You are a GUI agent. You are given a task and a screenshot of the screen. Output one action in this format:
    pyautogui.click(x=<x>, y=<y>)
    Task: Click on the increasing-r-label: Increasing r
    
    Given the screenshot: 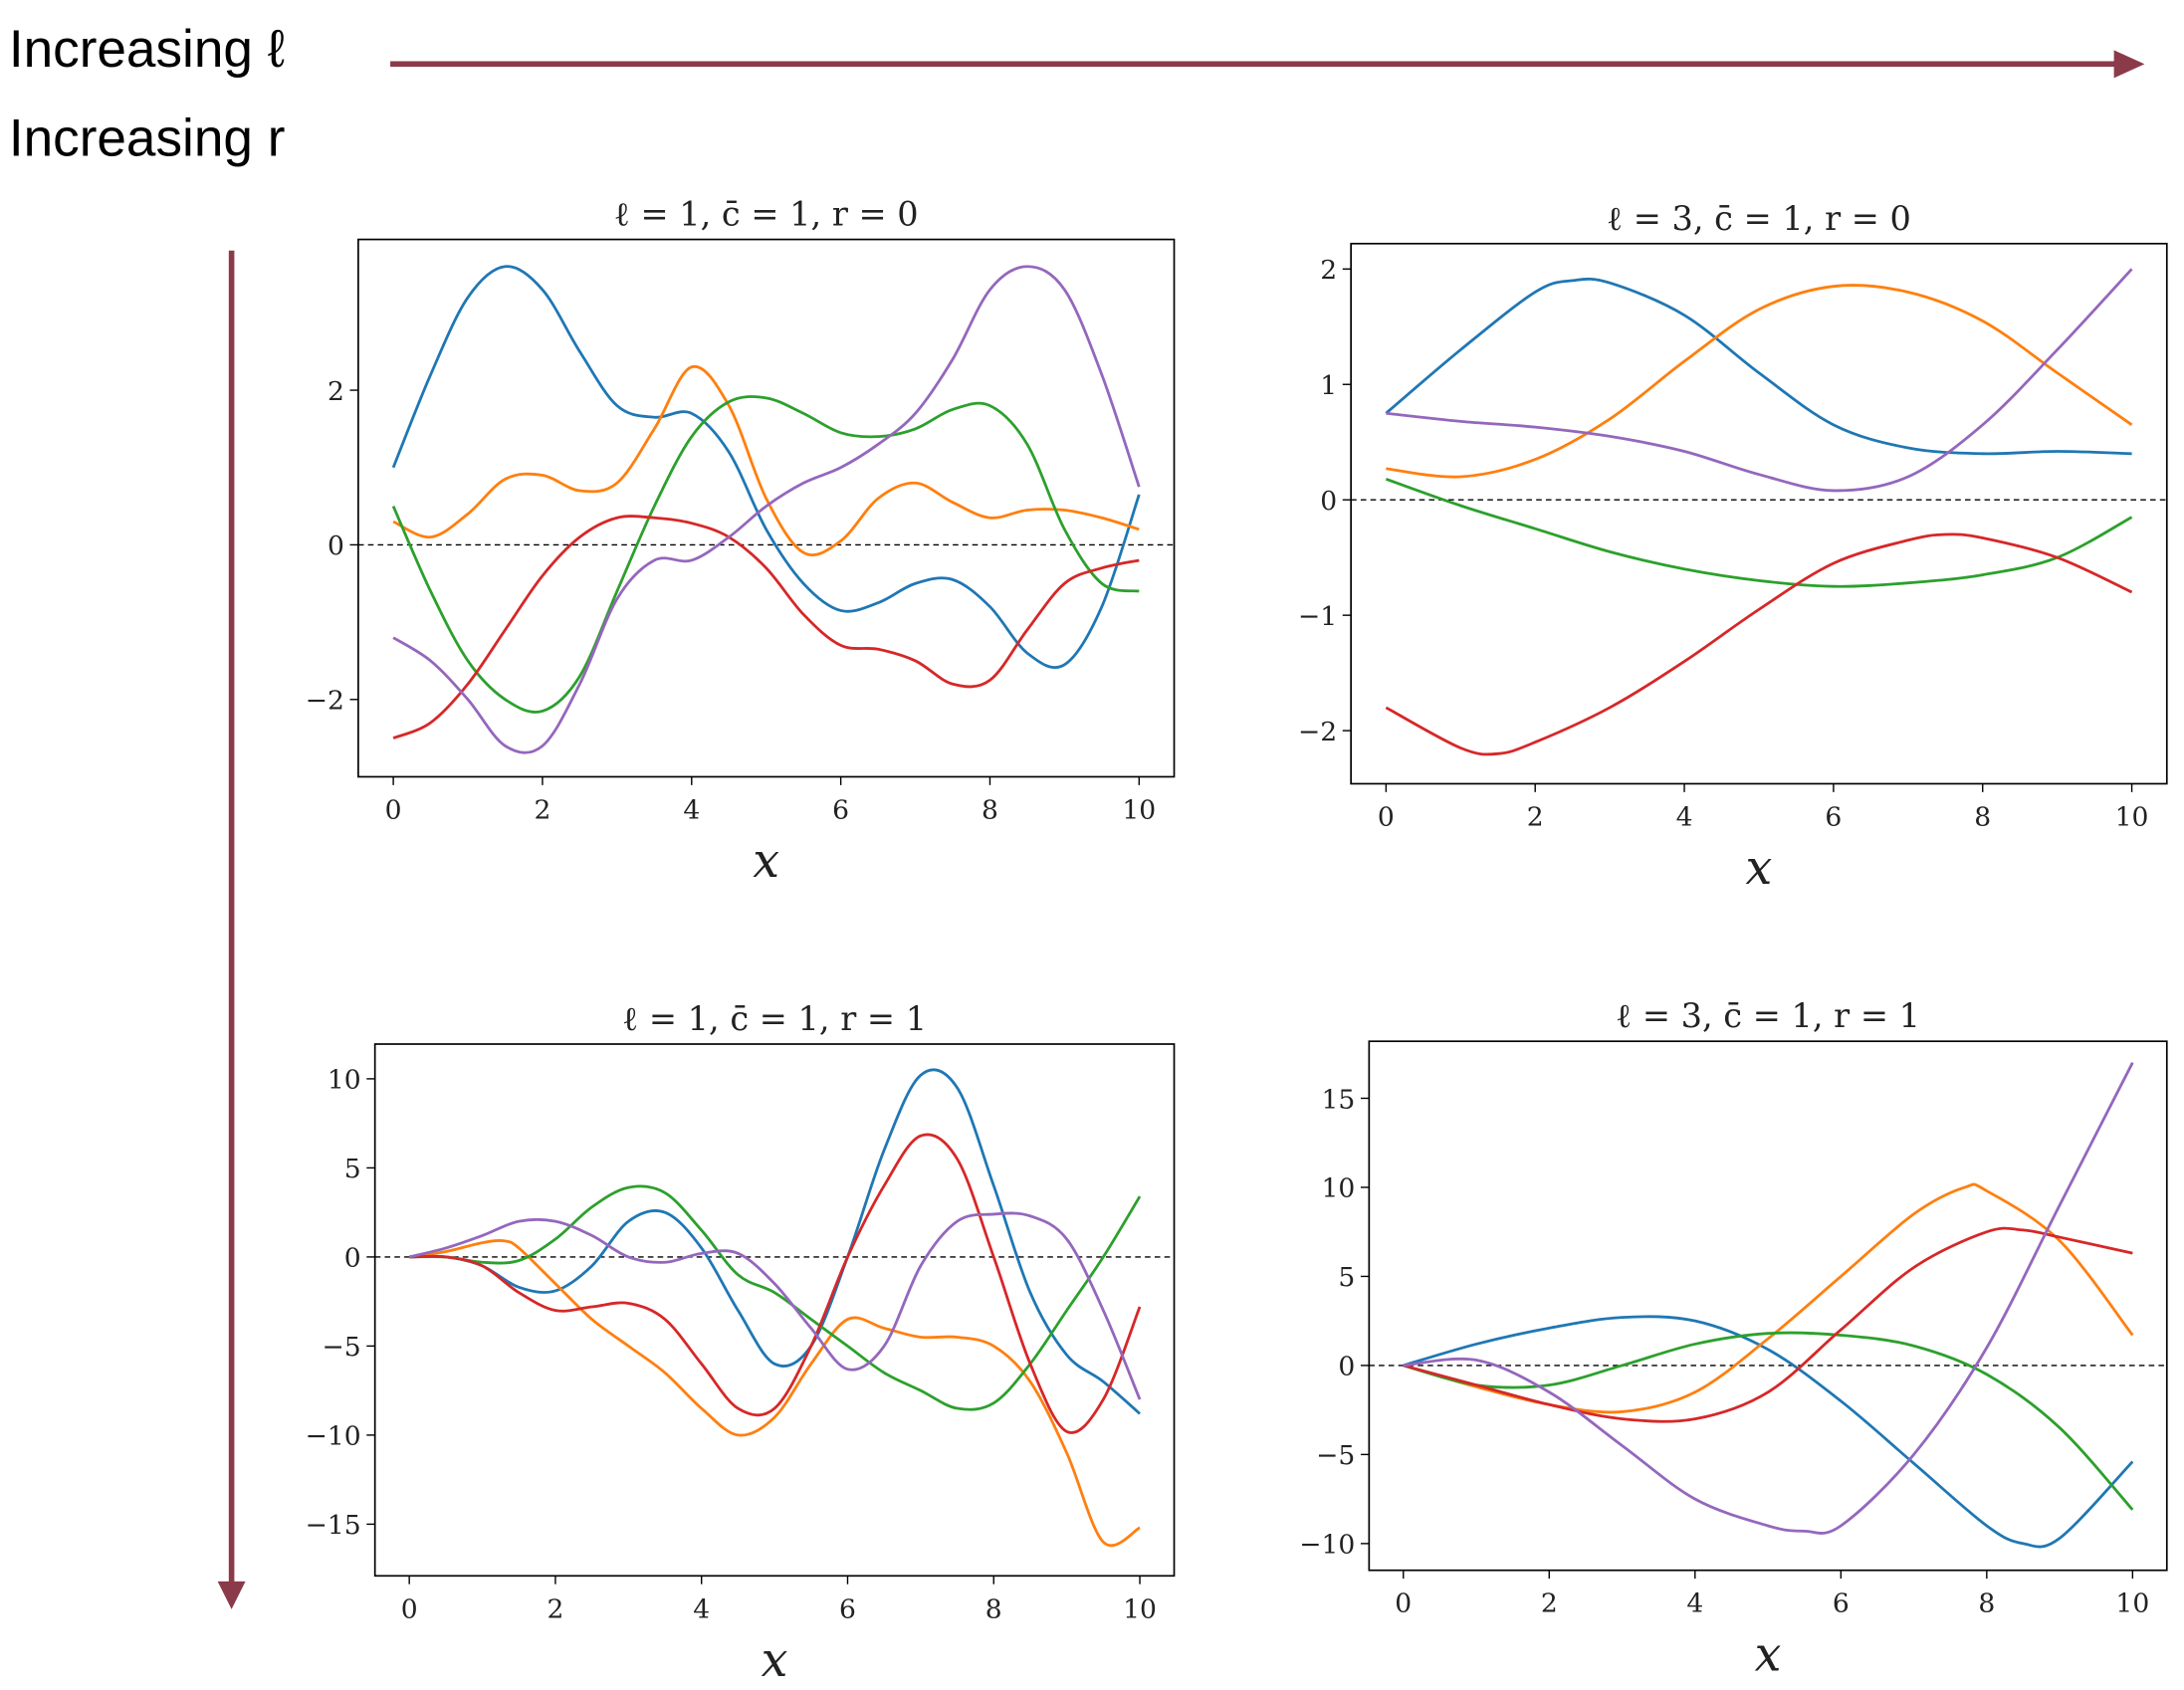 What is the action you would take?
    pyautogui.click(x=147, y=139)
    